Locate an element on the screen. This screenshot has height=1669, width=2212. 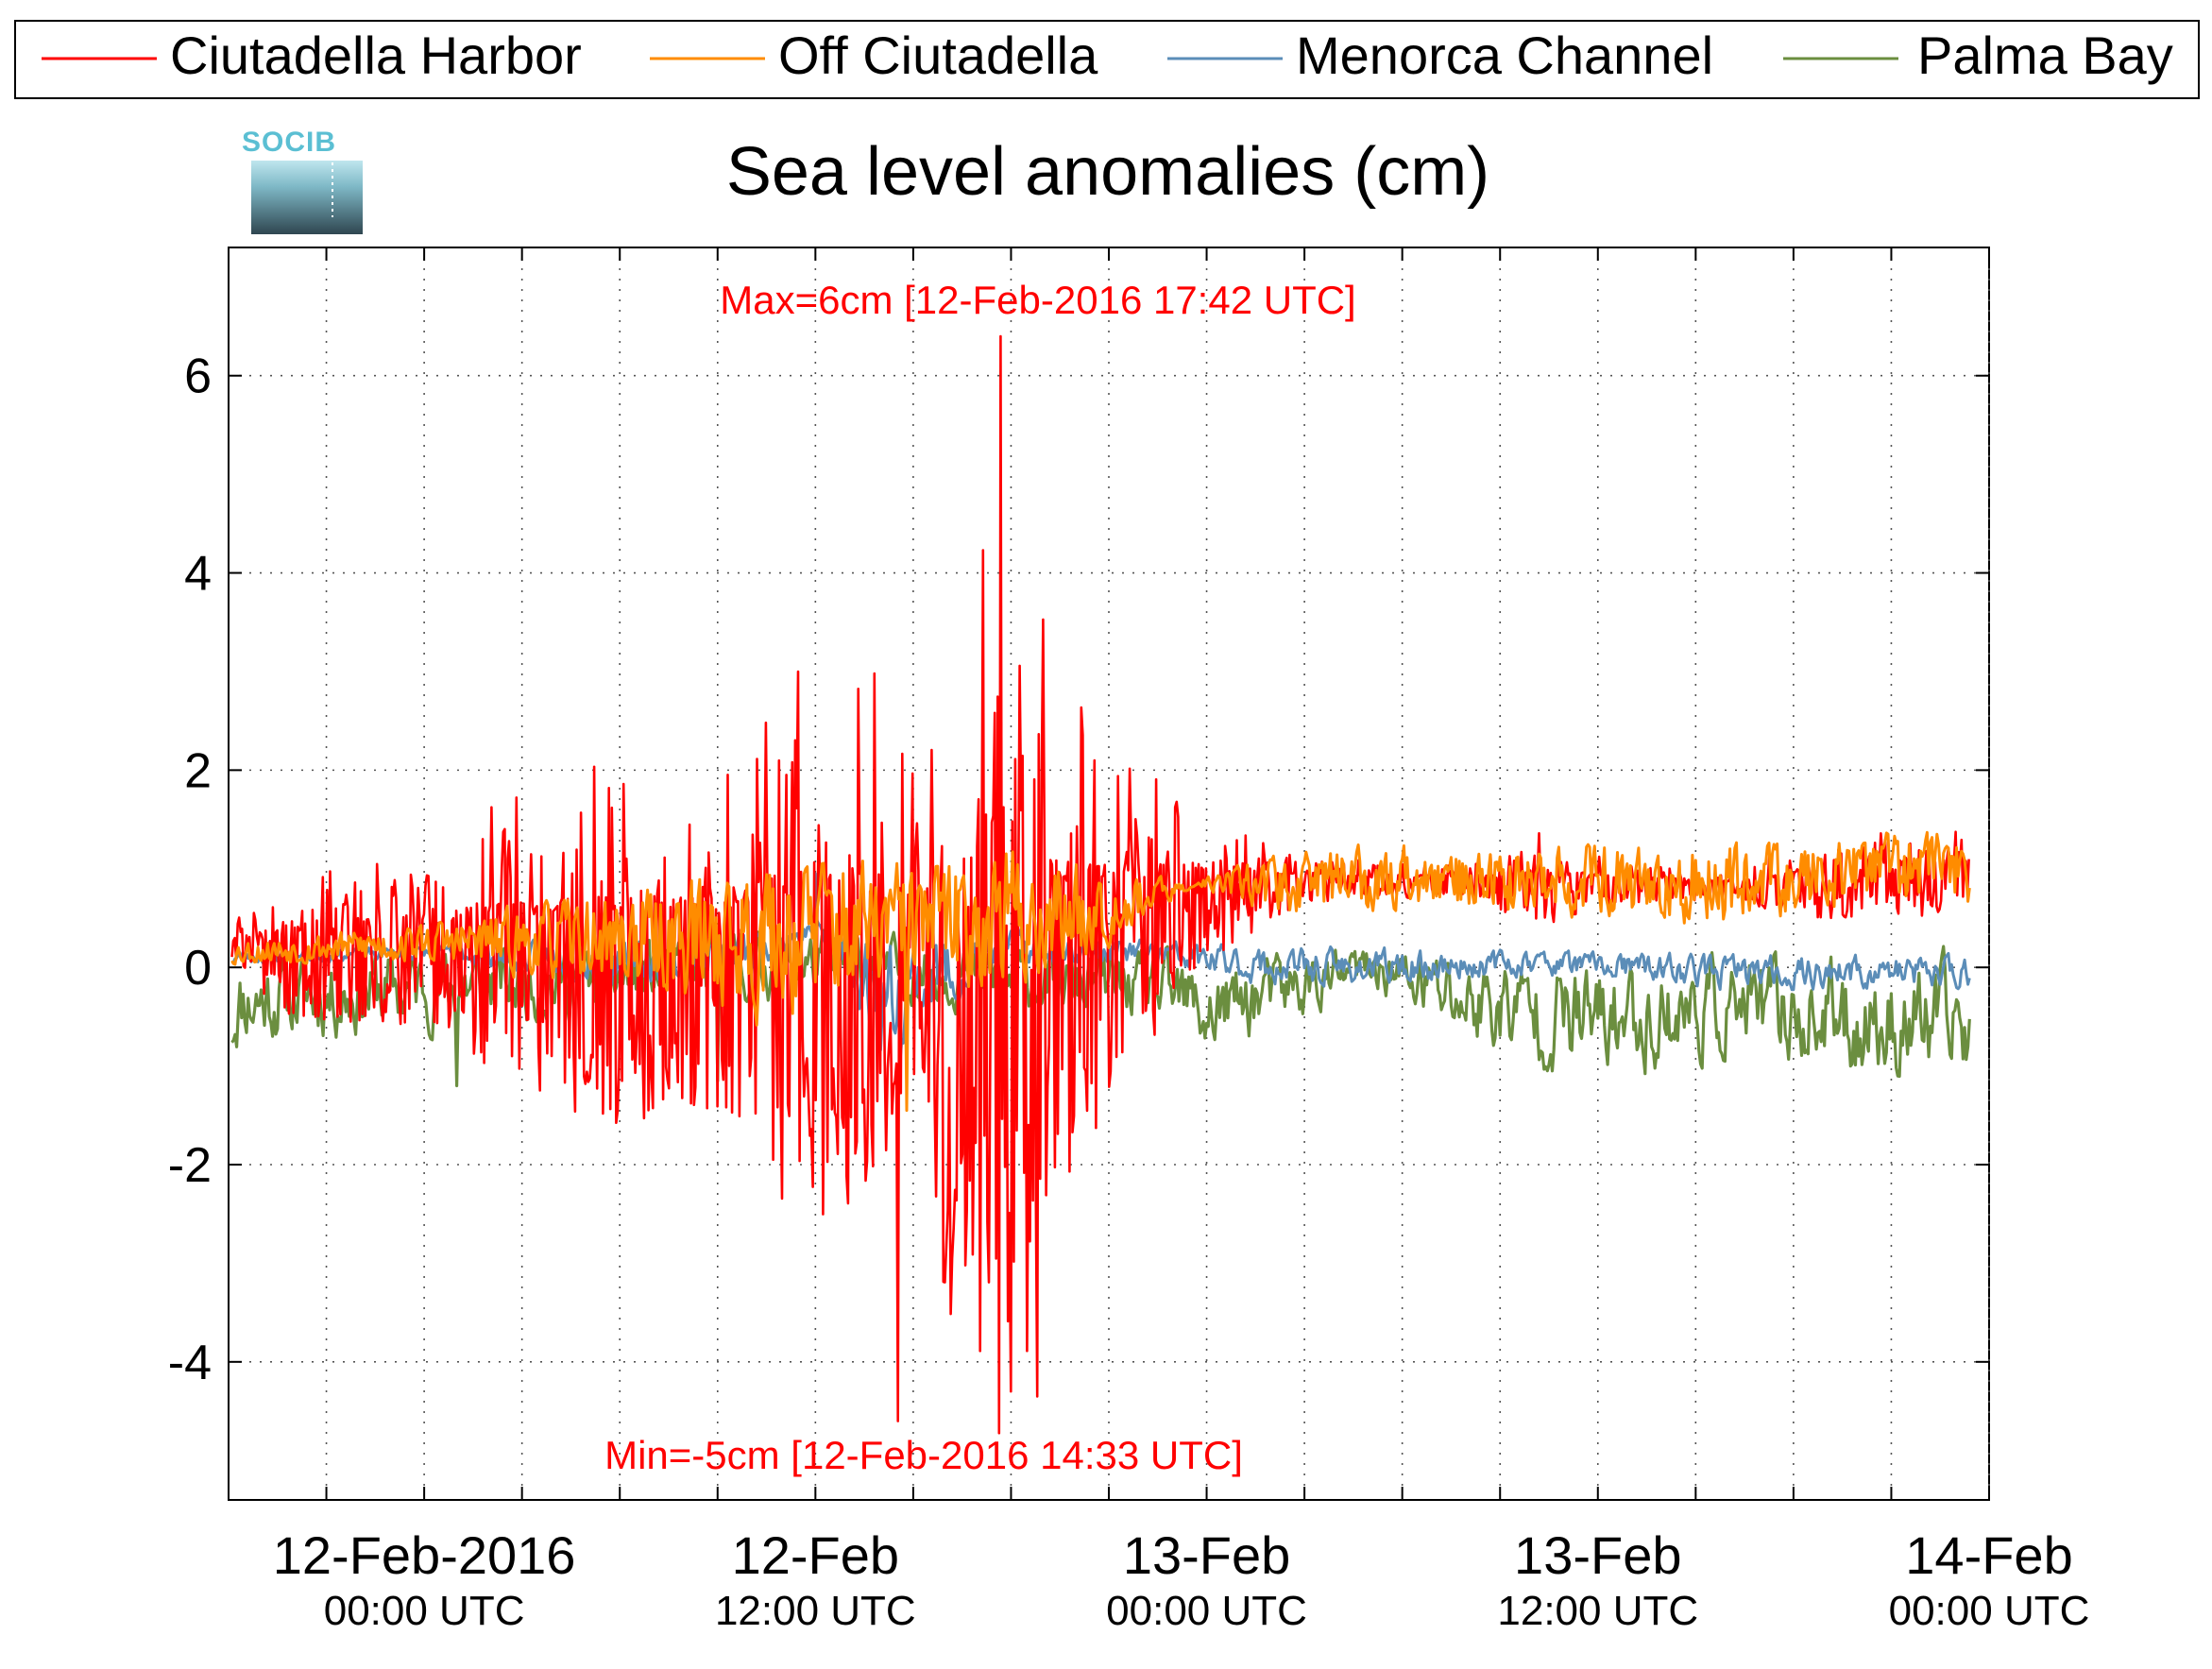
y-tick-label: 4 is located at coordinates (198, 575).